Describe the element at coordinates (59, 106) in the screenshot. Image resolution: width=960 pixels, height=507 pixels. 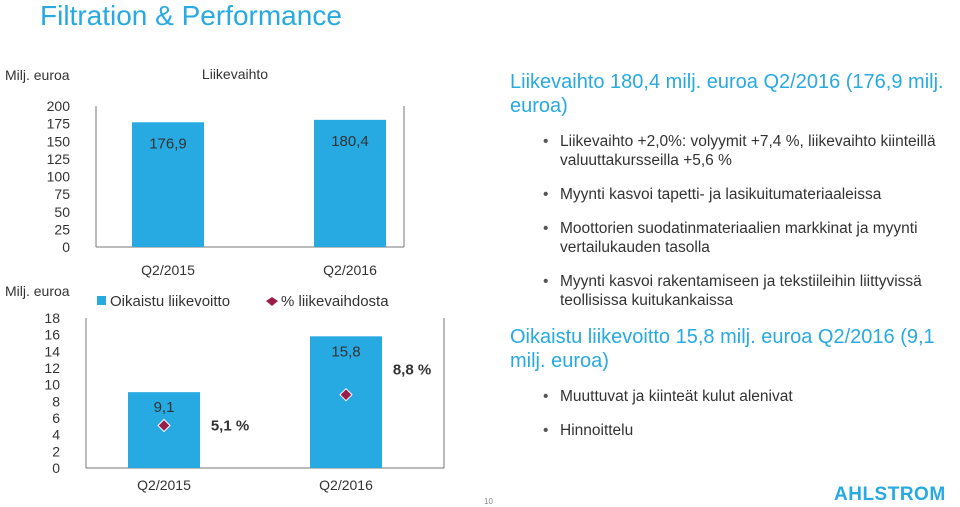
I see `y-tick-label: 200` at that location.